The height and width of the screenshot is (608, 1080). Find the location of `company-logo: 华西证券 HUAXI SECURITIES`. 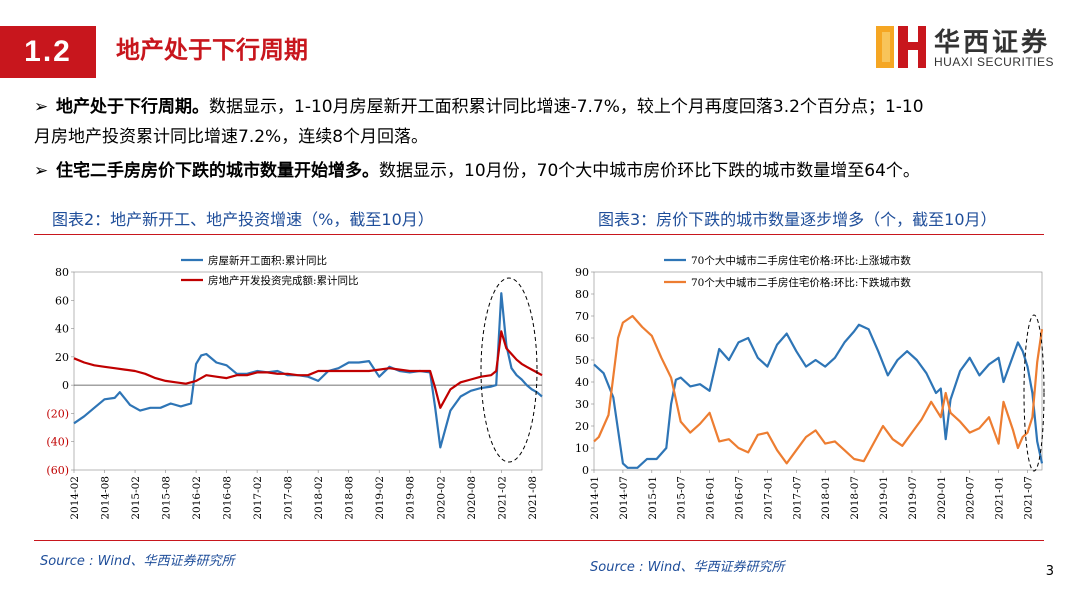

company-logo: 华西证券 HUAXI SECURITIES is located at coordinates (967, 47).